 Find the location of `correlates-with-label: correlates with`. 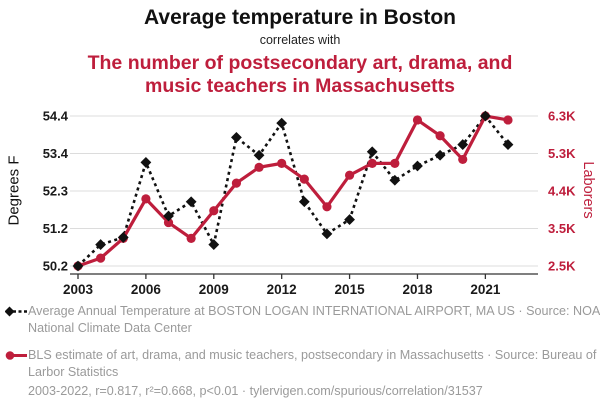

correlates-with-label: correlates with is located at coordinates (300, 40).